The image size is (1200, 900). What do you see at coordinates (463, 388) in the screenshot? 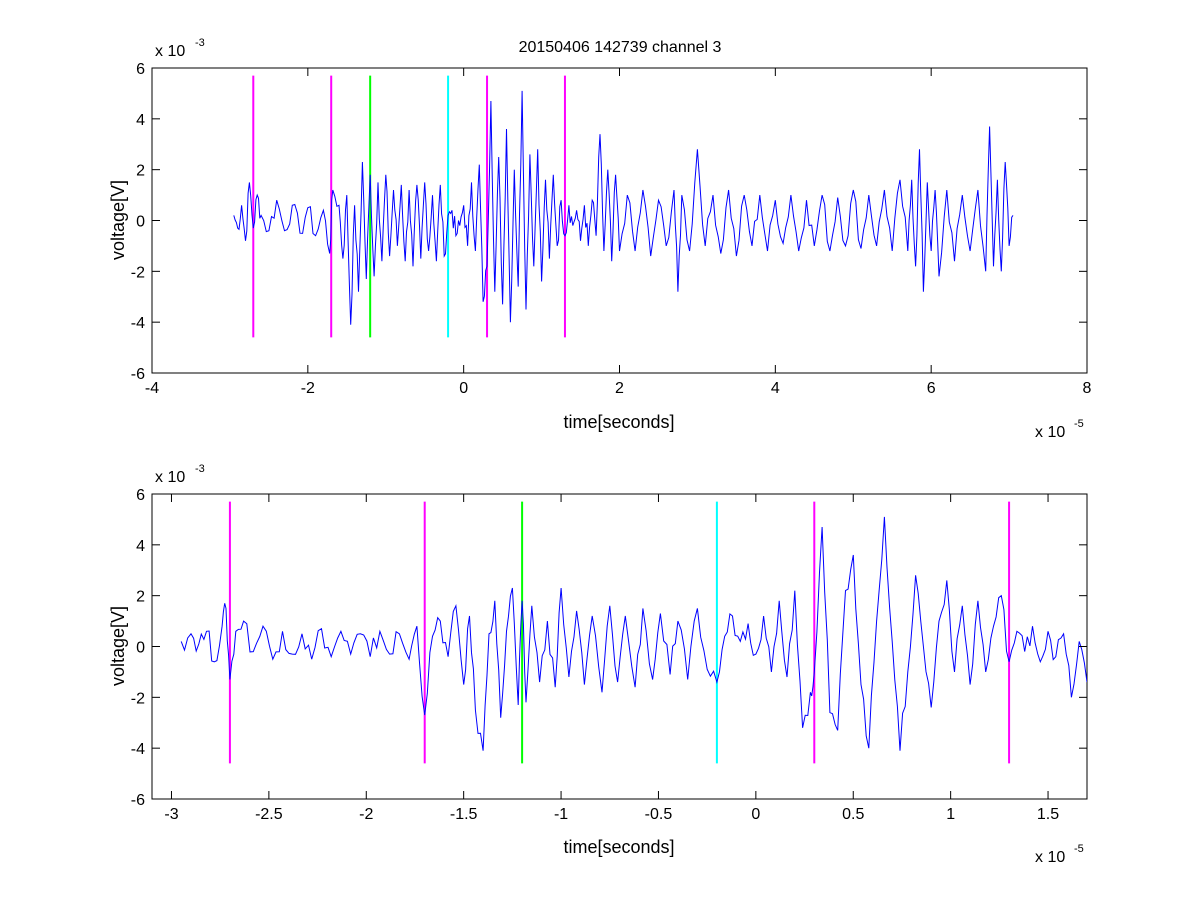
I see `plot-top-x-tick-label: 0` at bounding box center [463, 388].